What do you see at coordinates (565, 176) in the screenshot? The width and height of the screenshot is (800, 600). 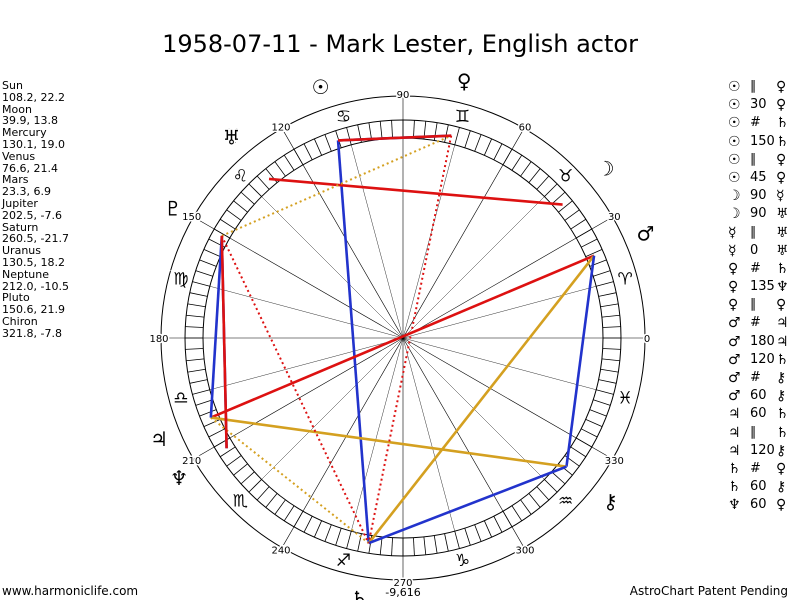 I see `zodiac-taurus-icon: ♉` at bounding box center [565, 176].